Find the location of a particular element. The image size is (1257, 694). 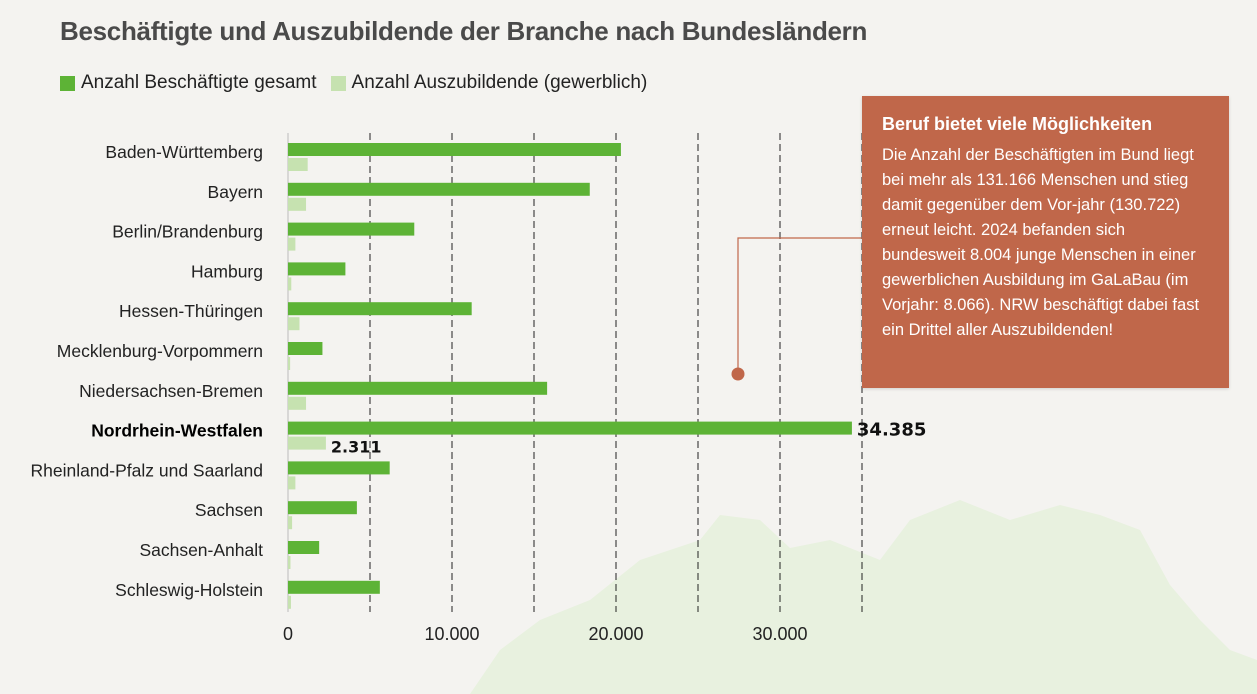

legend-item-trainees: Anzahl Auszubildende (gewerblich) is located at coordinates (489, 83).